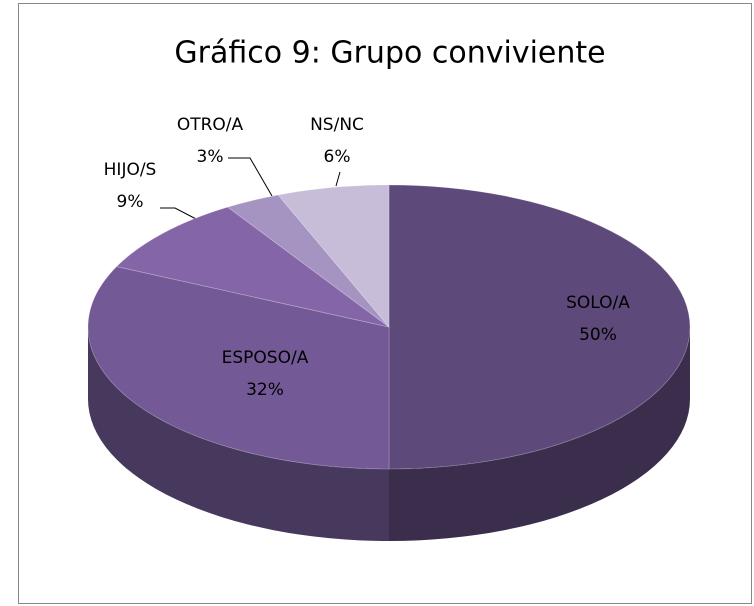  Describe the element at coordinates (210, 125) in the screenshot. I see `slice-label: OTRO/A` at that location.